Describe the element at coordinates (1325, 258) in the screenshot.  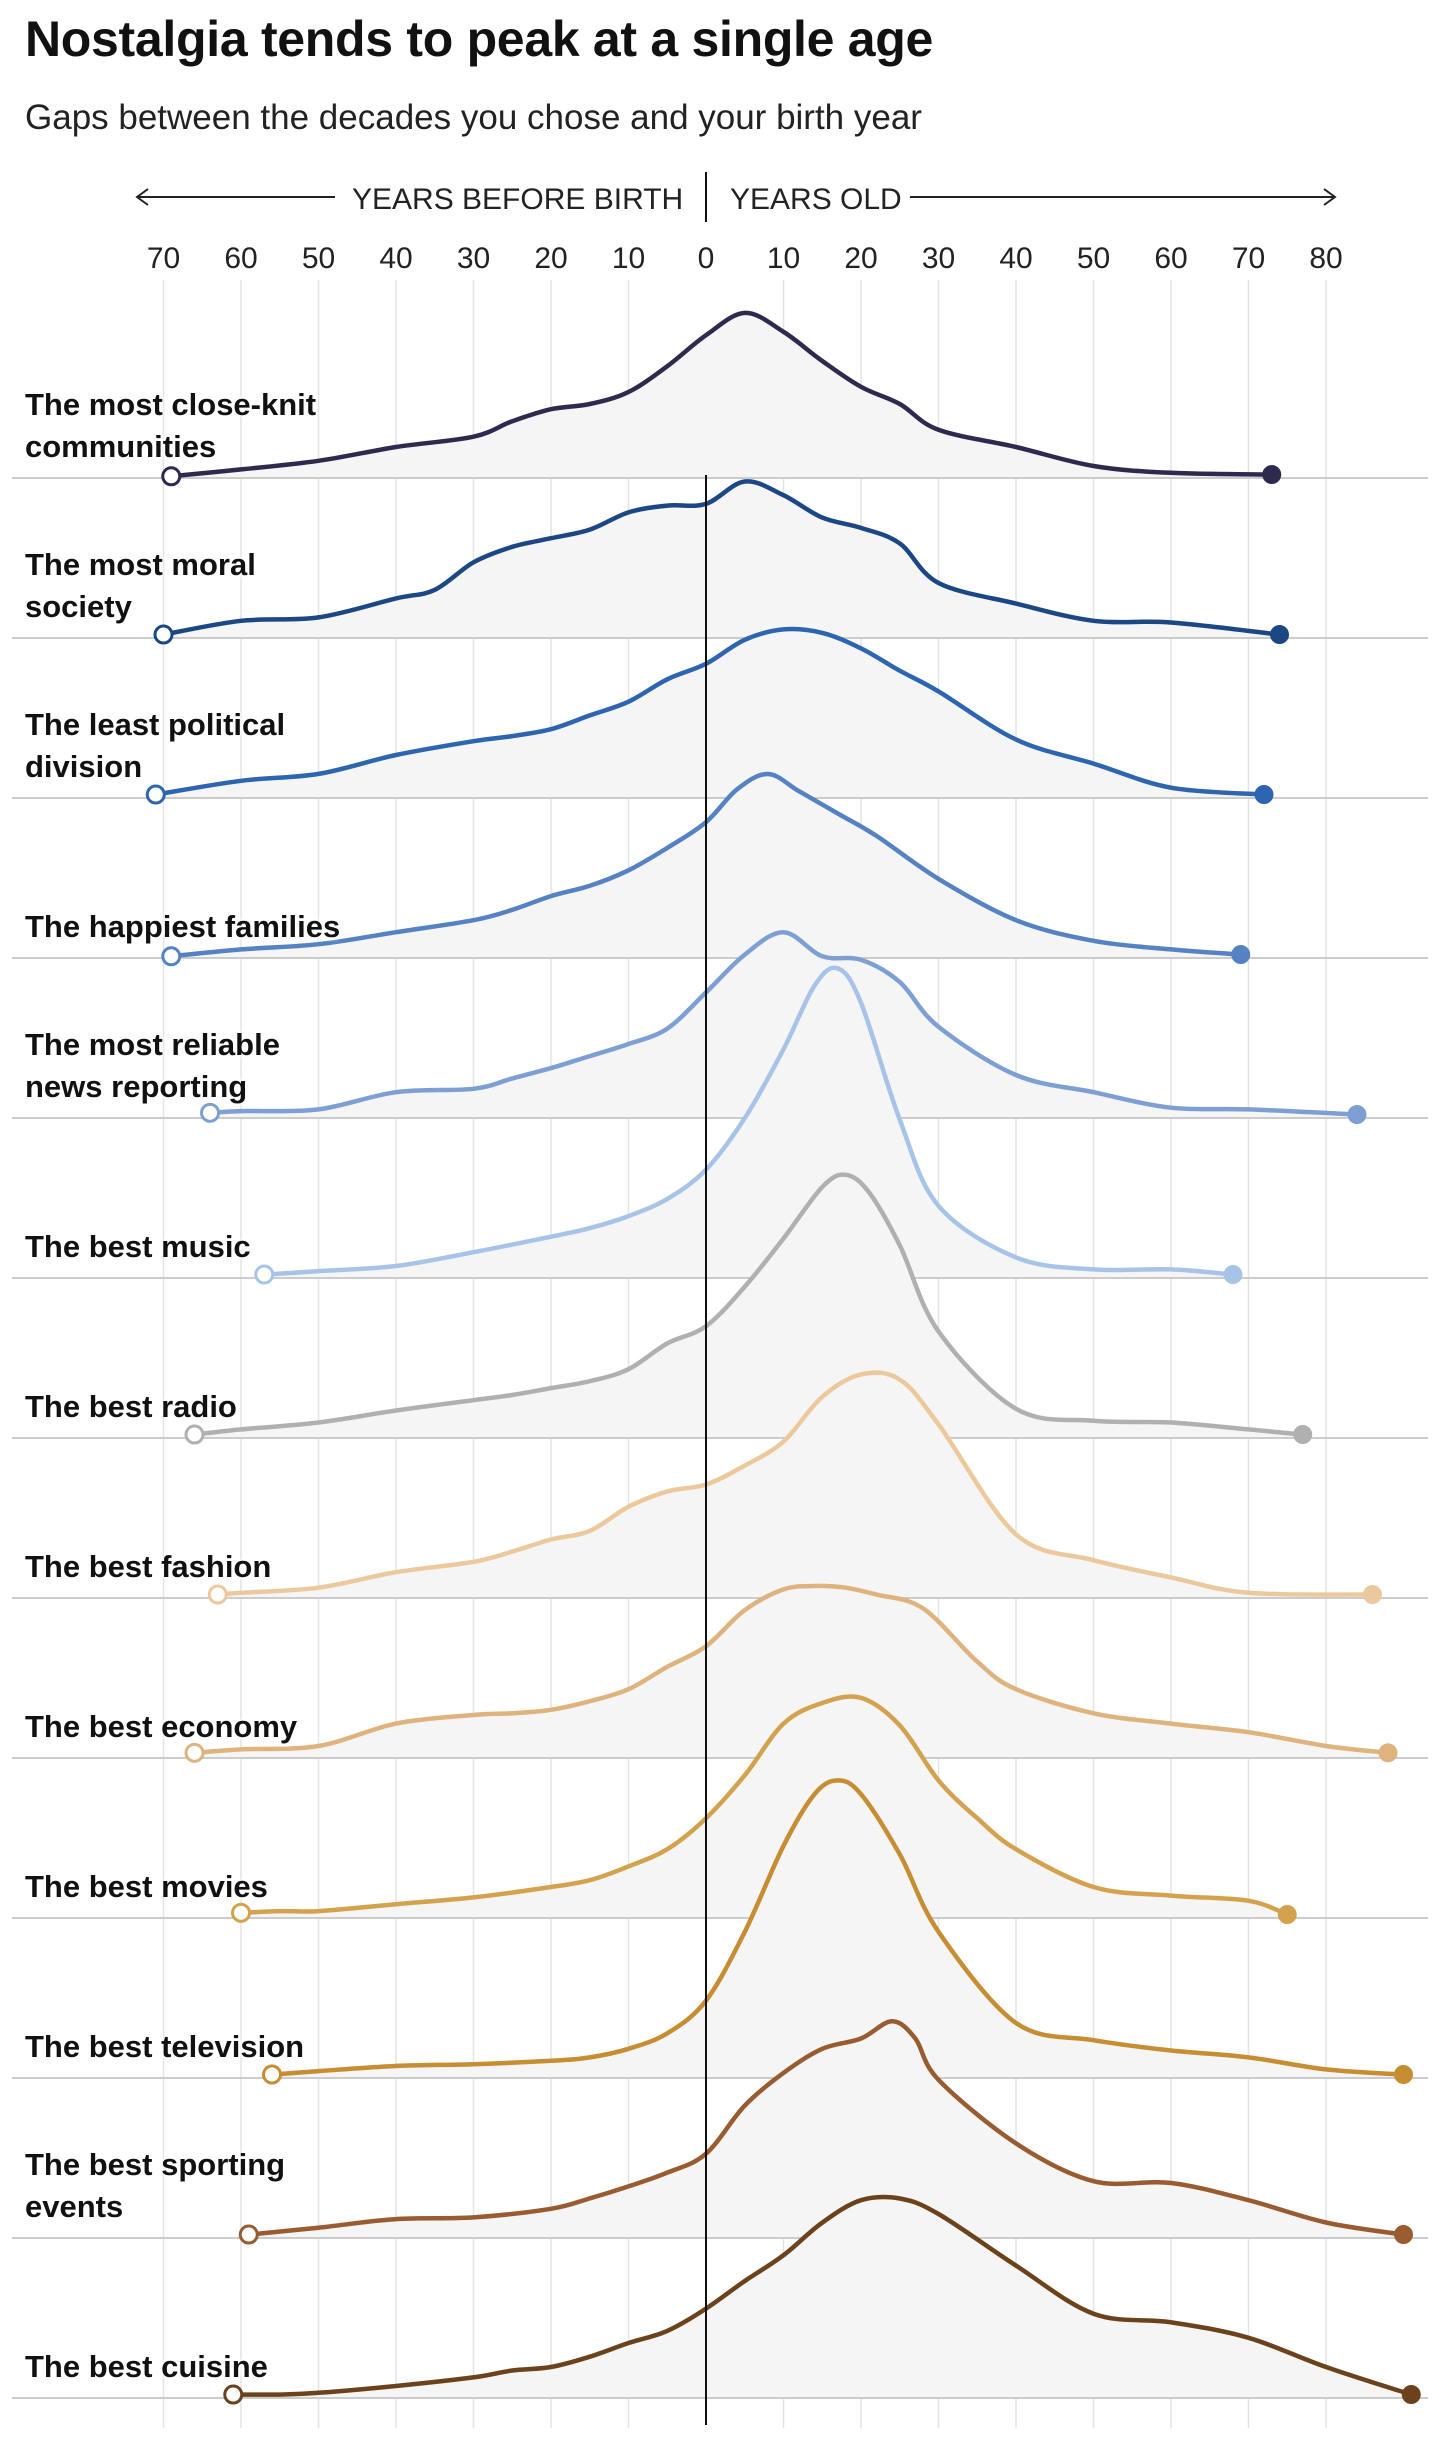
I see `x-tick-label: 80` at that location.